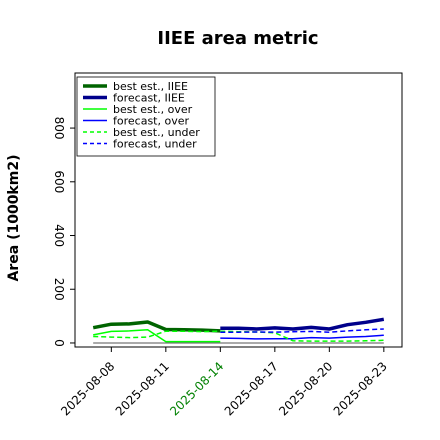 Image resolution: width=440 pixels, height=440 pixels. Describe the element at coordinates (14, 218) in the screenshot. I see `y-axis-label: Area (1000km2)` at that location.